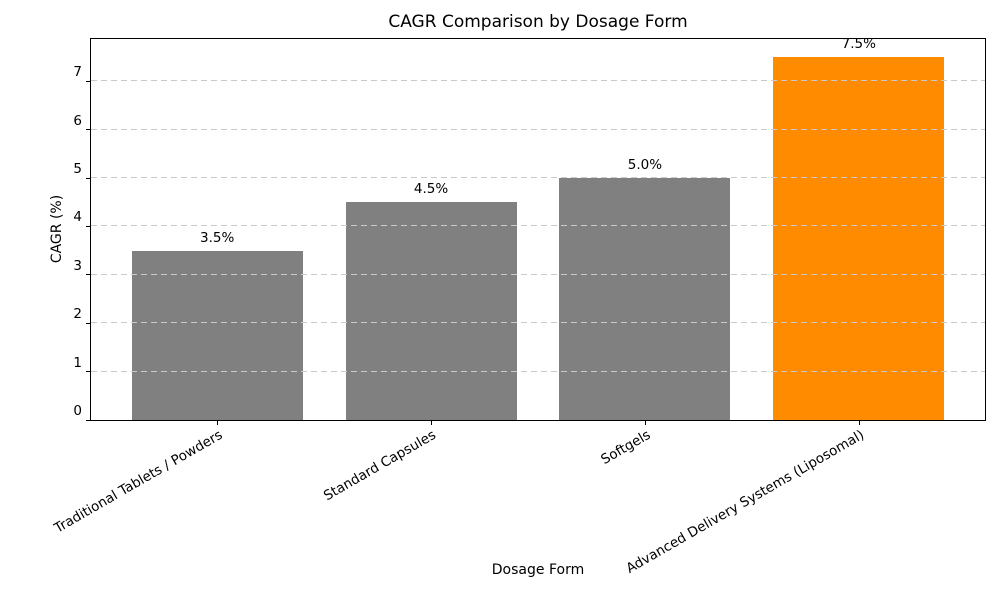 Image resolution: width=1000 pixels, height=600 pixels. Describe the element at coordinates (380, 466) in the screenshot. I see `x-tick-label-standard-capsules: Standard Capsules` at that location.